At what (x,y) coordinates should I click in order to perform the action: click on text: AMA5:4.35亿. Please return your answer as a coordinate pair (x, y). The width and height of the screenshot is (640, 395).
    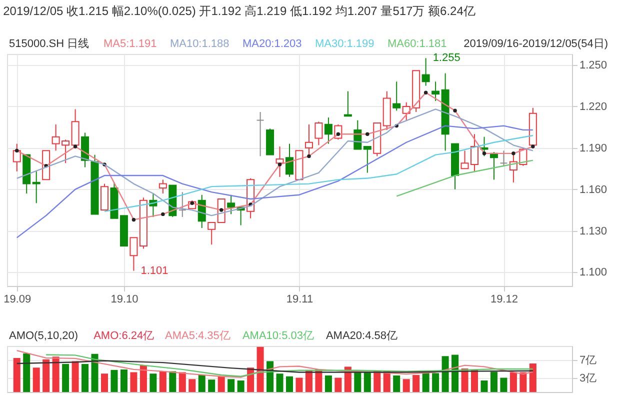
    Looking at the image, I should click on (197, 336).